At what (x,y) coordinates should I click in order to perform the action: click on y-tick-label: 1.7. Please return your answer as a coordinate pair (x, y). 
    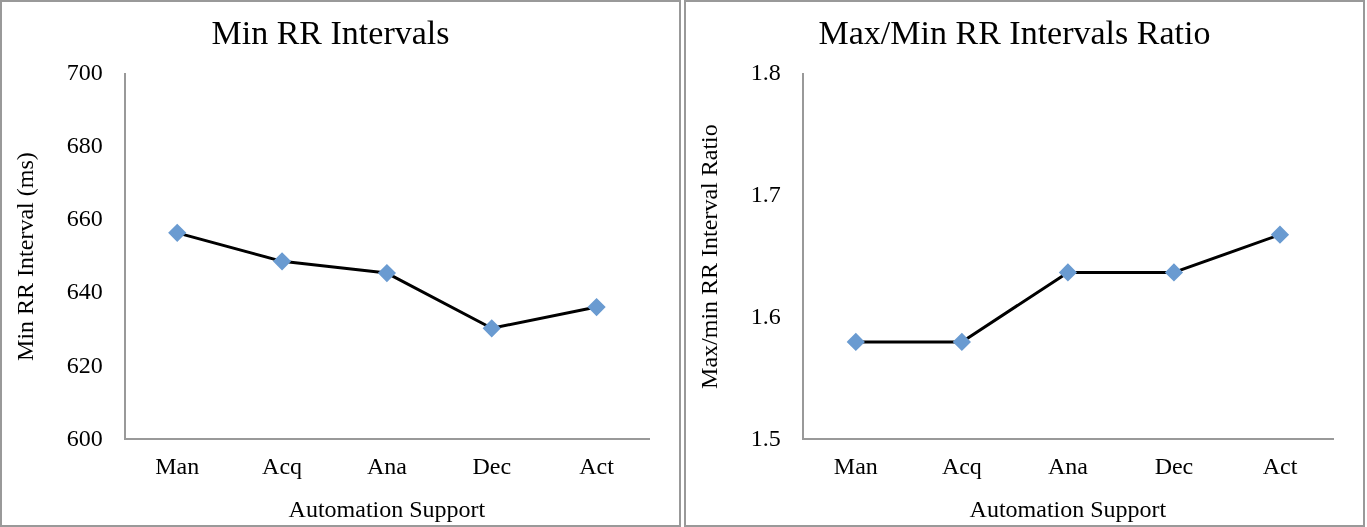
    Looking at the image, I should click on (765, 193).